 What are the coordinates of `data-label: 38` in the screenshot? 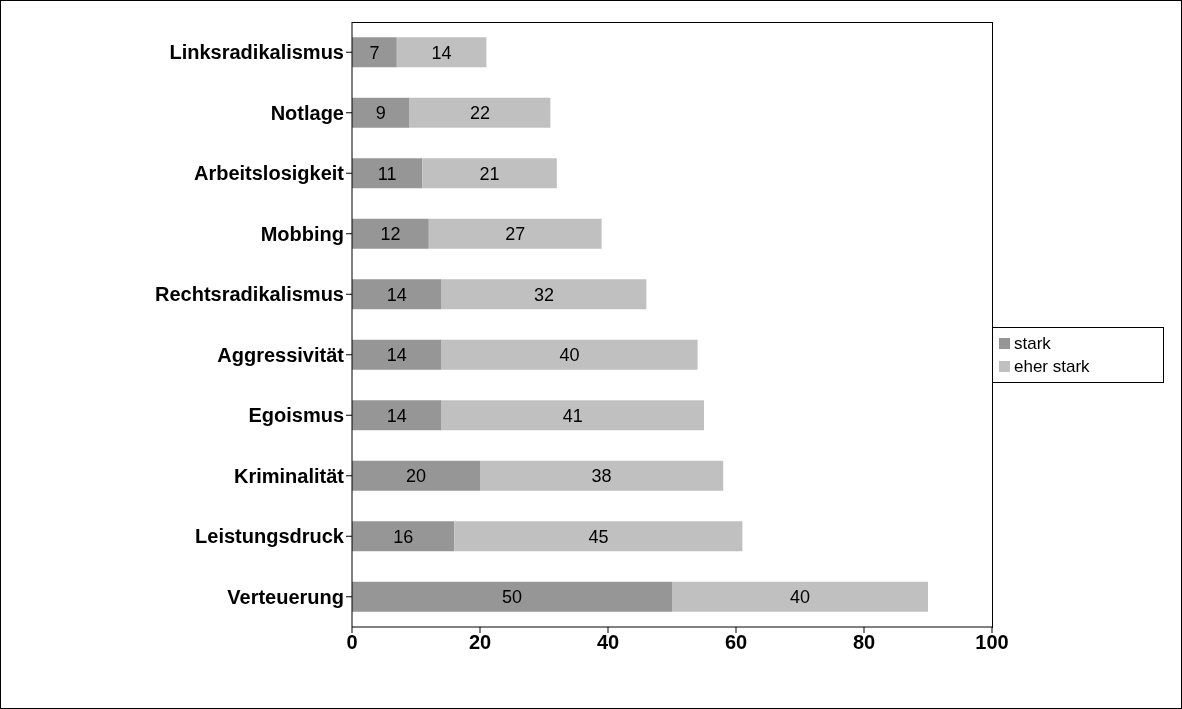 It's located at (601, 476).